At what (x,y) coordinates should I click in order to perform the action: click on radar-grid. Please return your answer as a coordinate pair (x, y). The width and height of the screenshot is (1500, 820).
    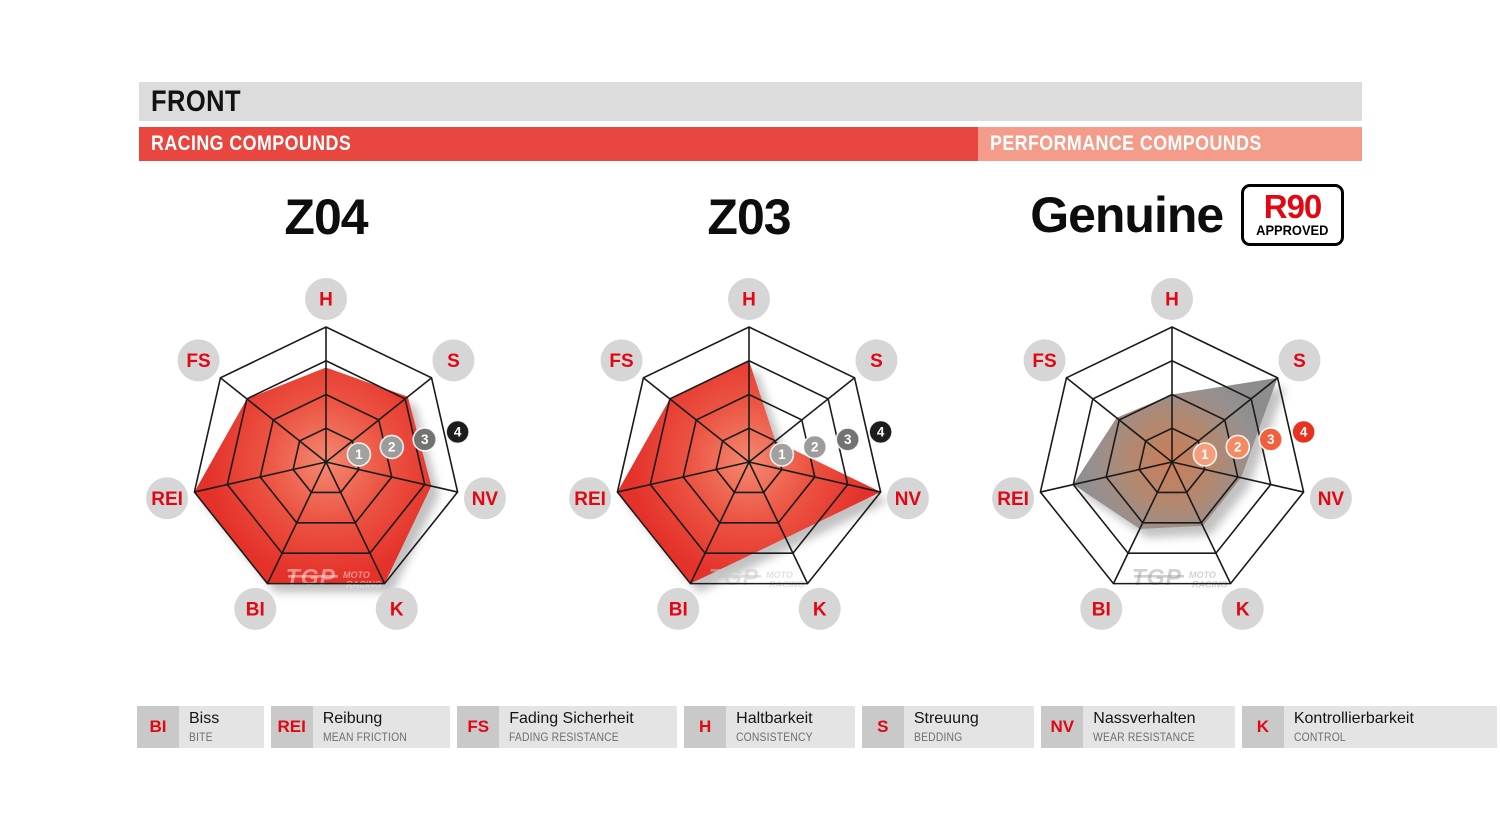
    Looking at the image, I should click on (326, 455).